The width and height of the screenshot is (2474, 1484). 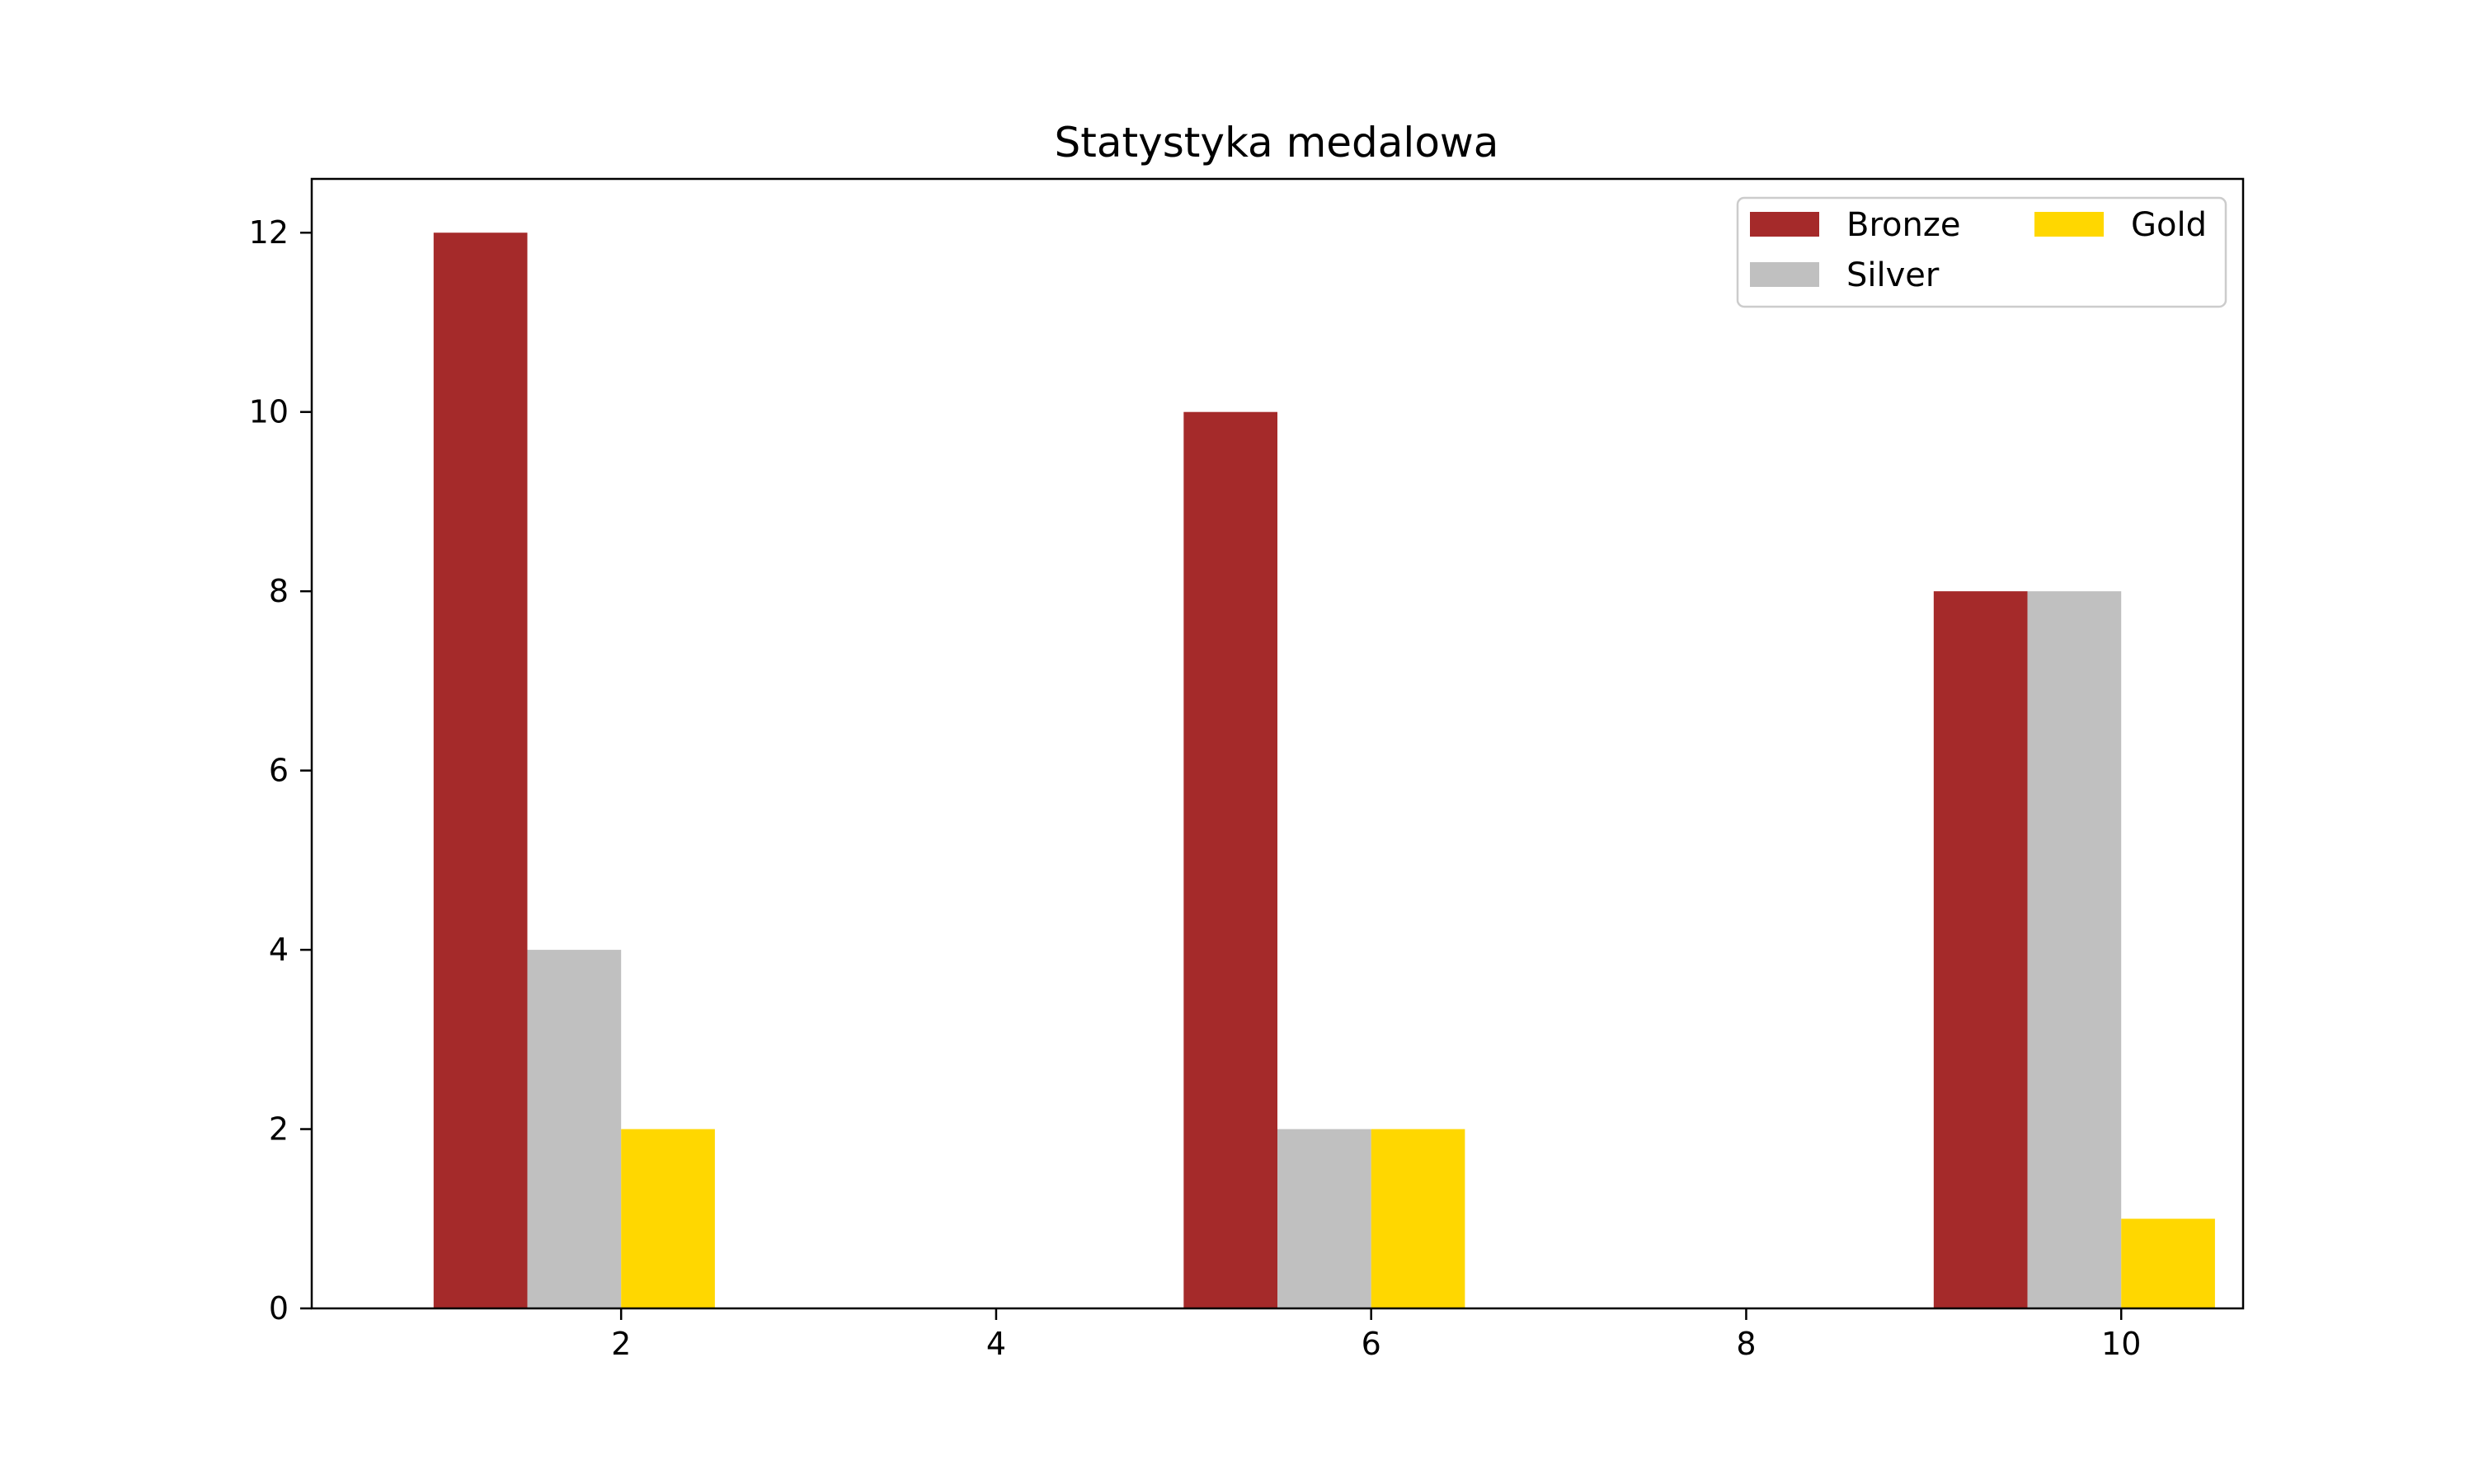 What do you see at coordinates (279, 1129) in the screenshot?
I see `y-tick-label: 2` at bounding box center [279, 1129].